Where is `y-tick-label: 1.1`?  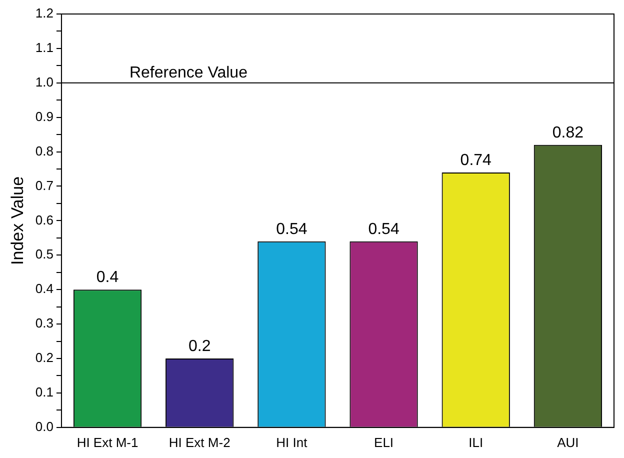
y-tick-label: 1.1 is located at coordinates (44, 48).